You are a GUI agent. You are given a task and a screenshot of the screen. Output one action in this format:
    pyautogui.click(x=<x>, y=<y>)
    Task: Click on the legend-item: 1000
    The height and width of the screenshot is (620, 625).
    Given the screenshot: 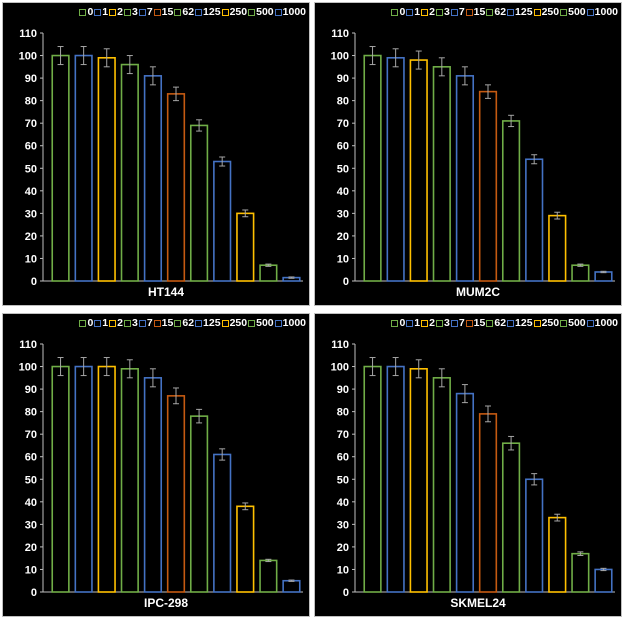 What is the action you would take?
    pyautogui.click(x=290, y=12)
    